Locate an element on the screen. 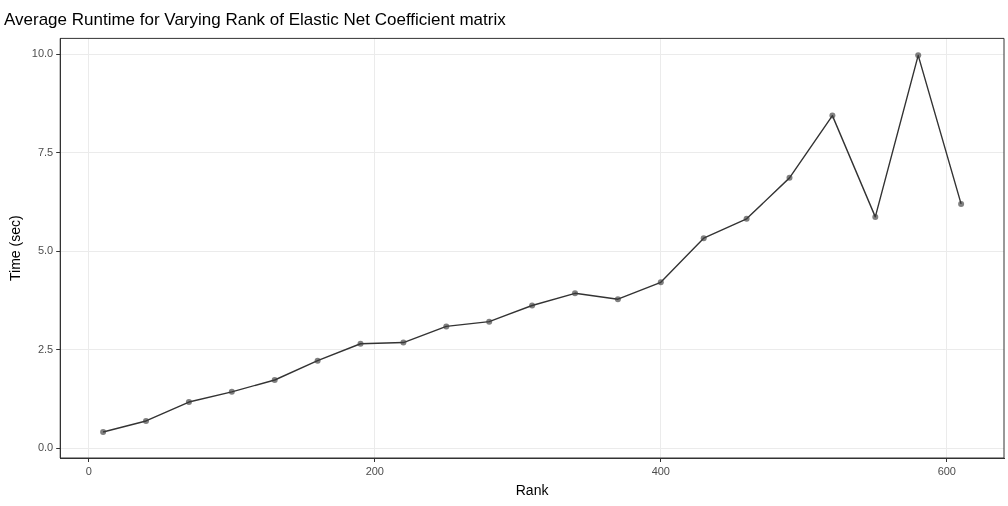 The image size is (1008, 506). y-tick-label: 0.0 is located at coordinates (45, 447).